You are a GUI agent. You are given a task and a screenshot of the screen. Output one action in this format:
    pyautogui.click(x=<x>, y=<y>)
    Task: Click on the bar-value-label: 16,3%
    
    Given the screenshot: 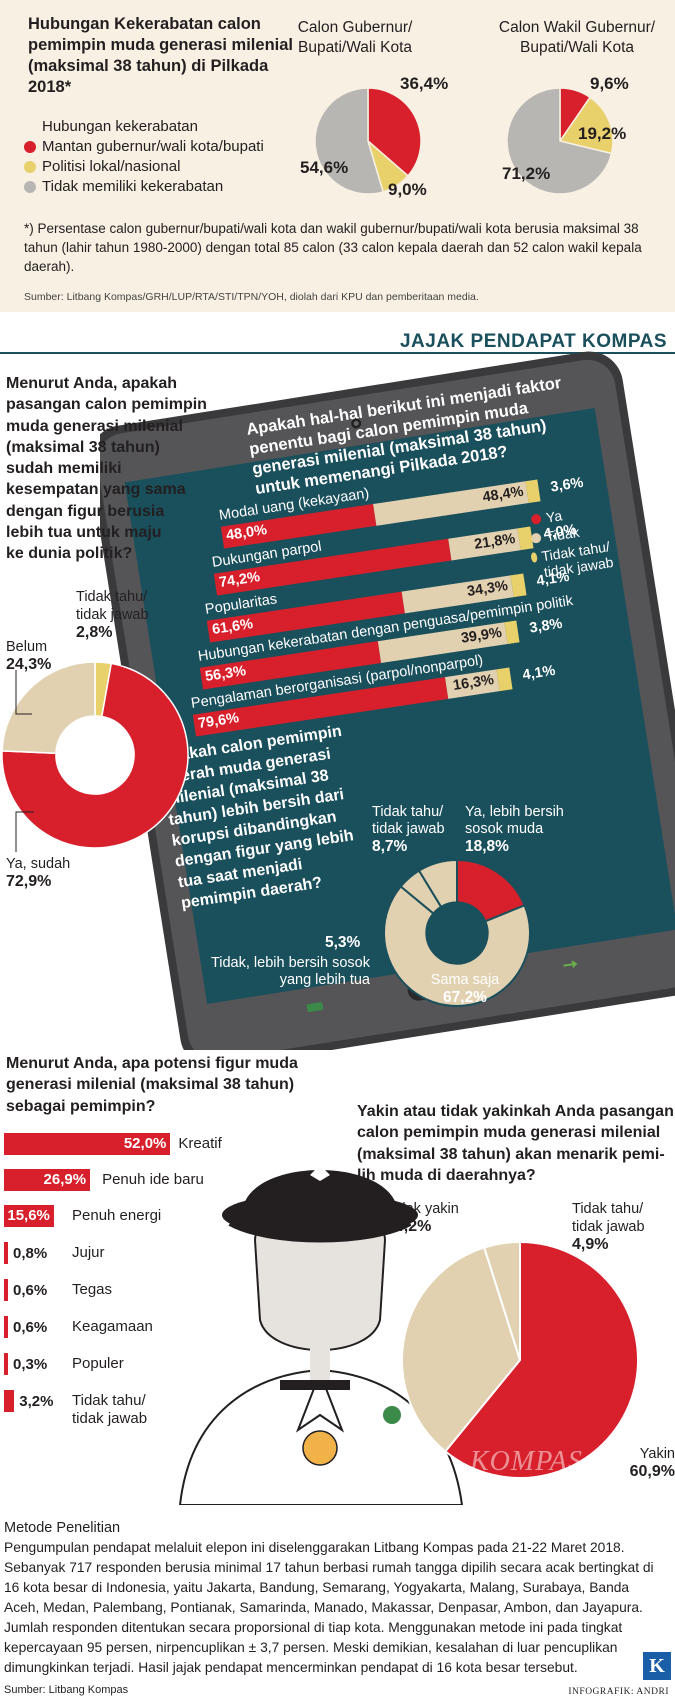 What is the action you would take?
    pyautogui.click(x=473, y=683)
    